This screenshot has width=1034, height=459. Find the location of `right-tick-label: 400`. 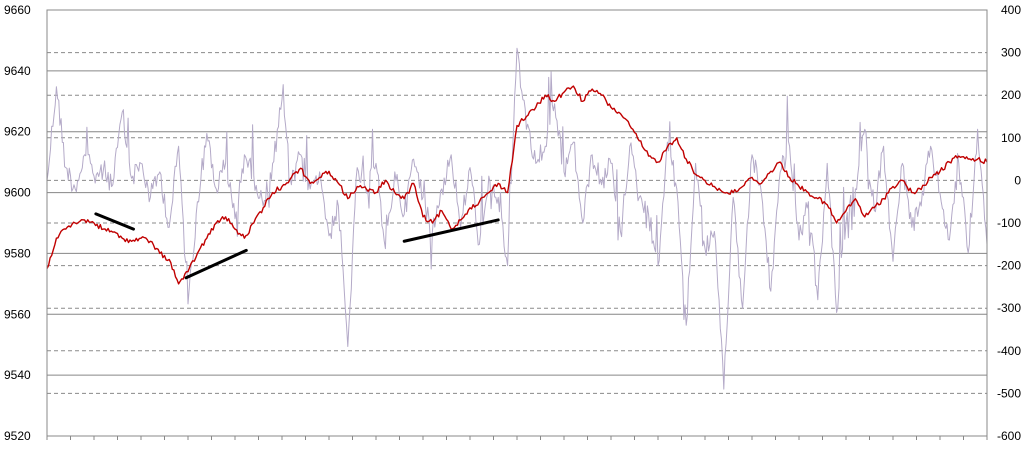

right-tick-label: 400 is located at coordinates (1011, 10).